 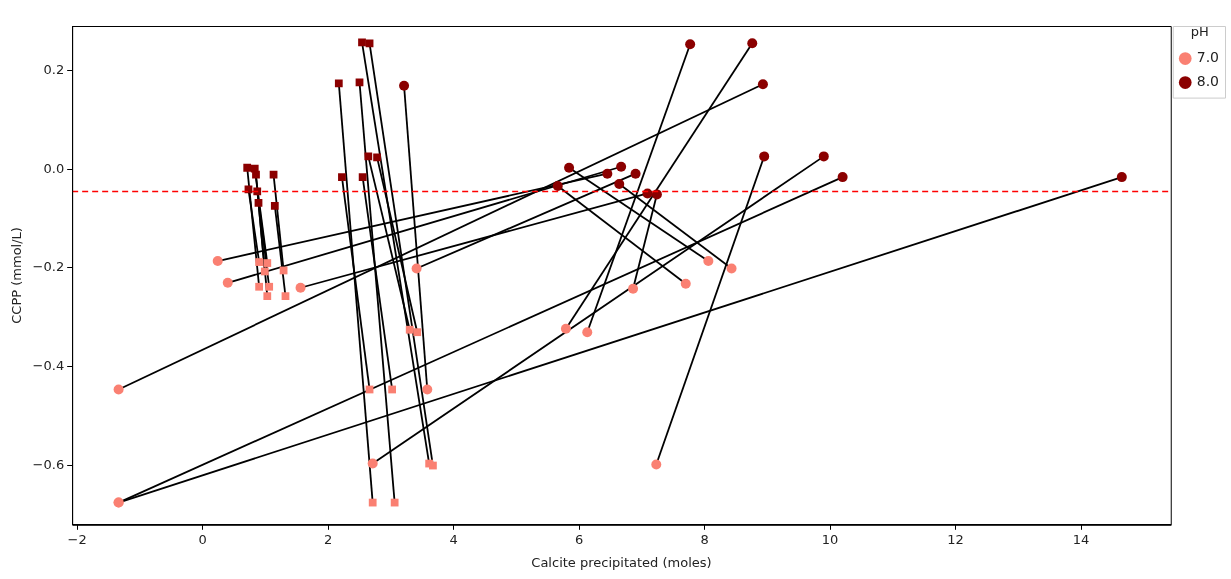 What do you see at coordinates (17, 275) in the screenshot?
I see `y-axis-title: CCPP (mmol/L)` at bounding box center [17, 275].